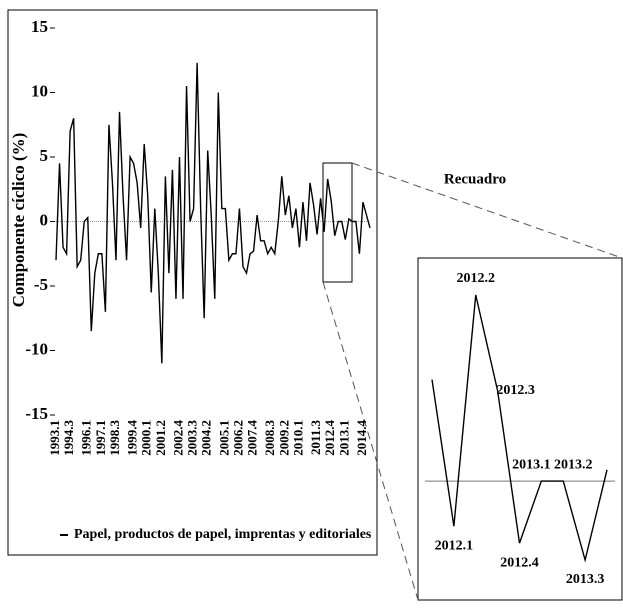  I want to click on x-tick-label: 2007.4, so click(252, 438).